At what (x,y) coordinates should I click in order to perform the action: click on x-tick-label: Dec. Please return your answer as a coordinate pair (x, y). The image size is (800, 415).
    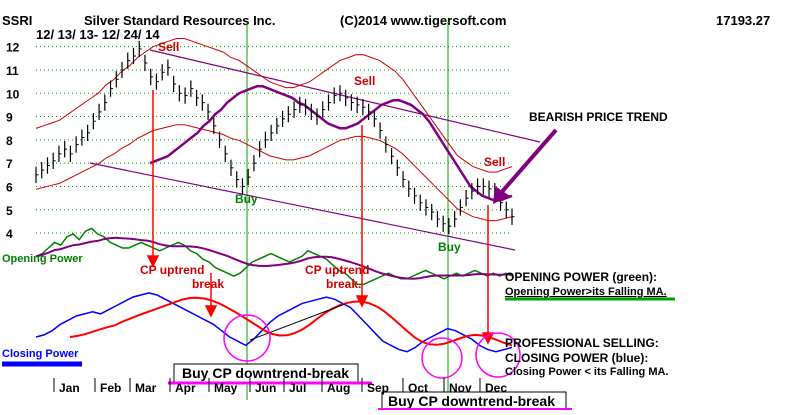
    Looking at the image, I should click on (496, 388).